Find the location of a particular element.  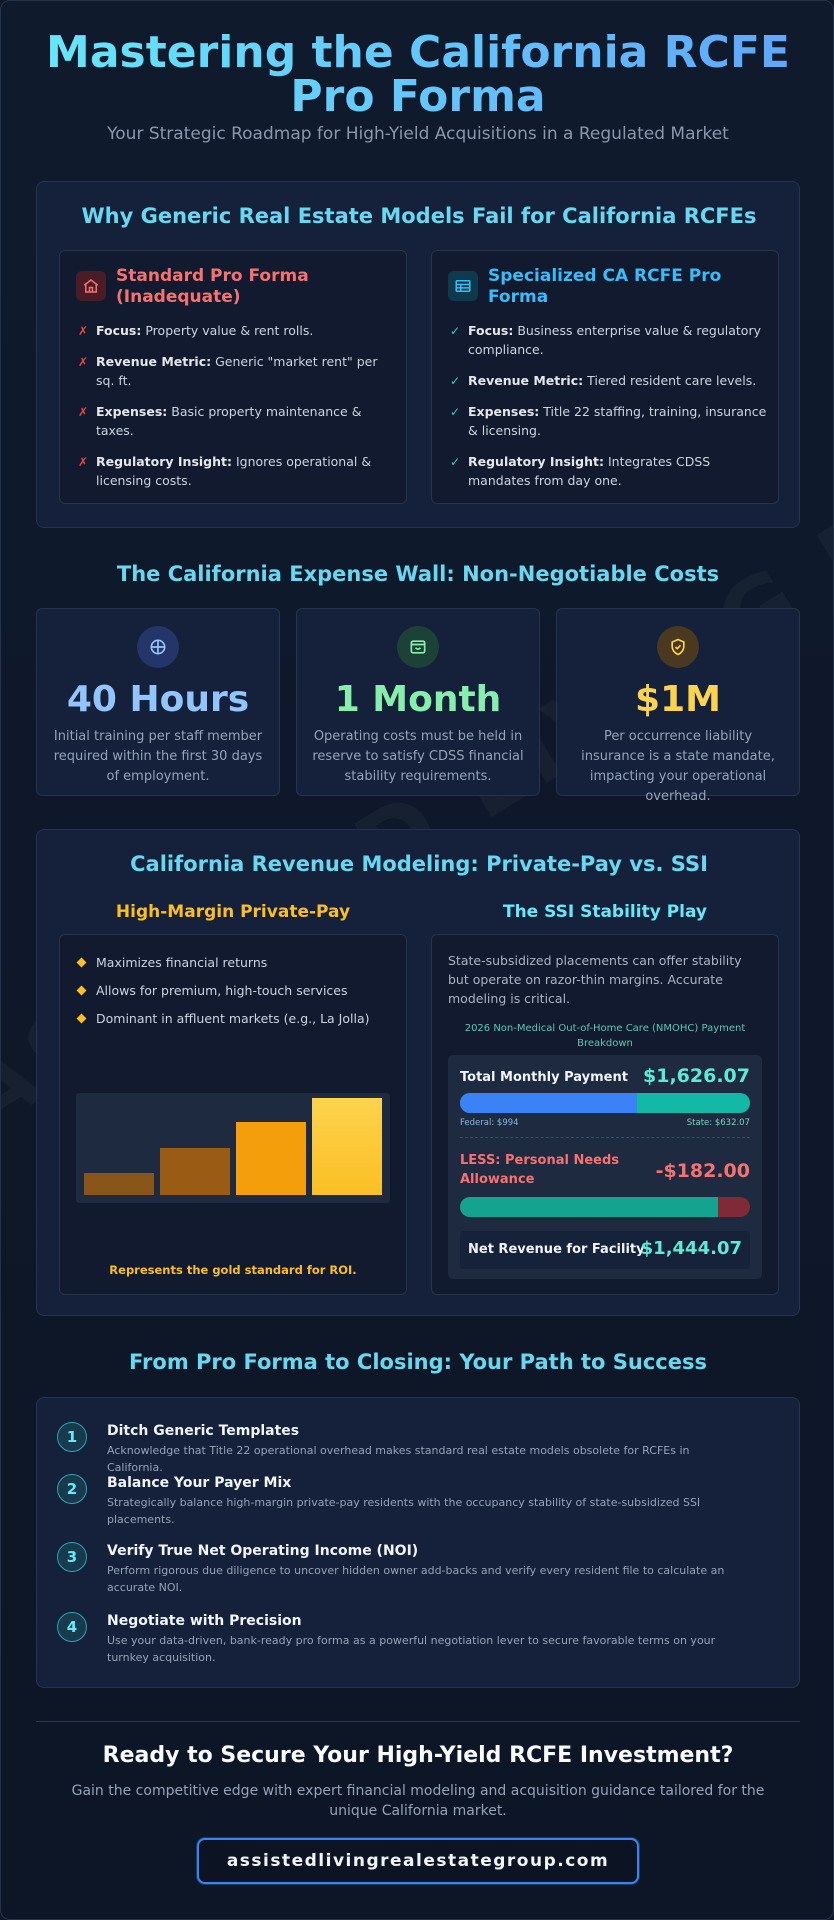

growth-bar-chart is located at coordinates (233, 1148).